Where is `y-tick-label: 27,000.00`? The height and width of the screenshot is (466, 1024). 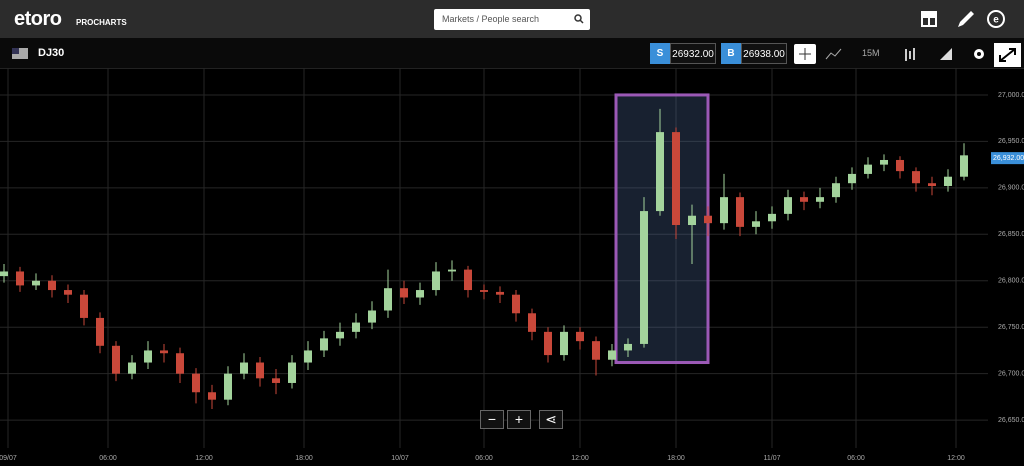
y-tick-label: 27,000.00 is located at coordinates (1011, 95).